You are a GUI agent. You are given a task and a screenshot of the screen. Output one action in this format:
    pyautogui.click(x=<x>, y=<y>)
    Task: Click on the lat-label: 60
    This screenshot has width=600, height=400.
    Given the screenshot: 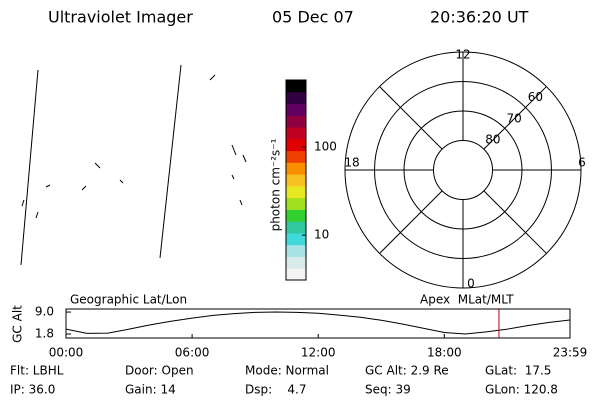 What is the action you would take?
    pyautogui.click(x=535, y=97)
    